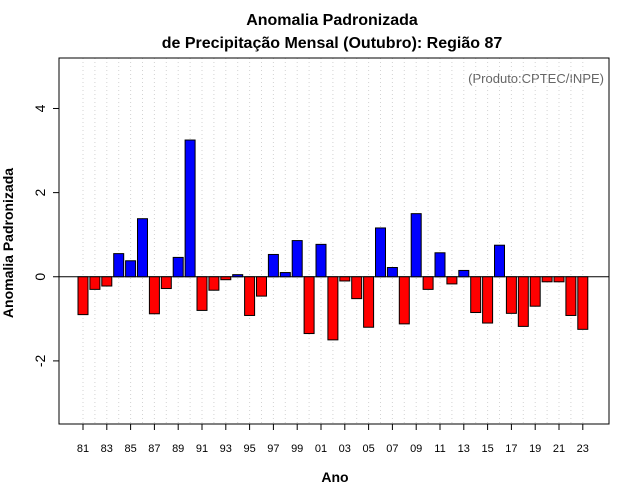 The height and width of the screenshot is (500, 640). Describe the element at coordinates (83, 449) in the screenshot. I see `x-tick-label: 81` at that location.